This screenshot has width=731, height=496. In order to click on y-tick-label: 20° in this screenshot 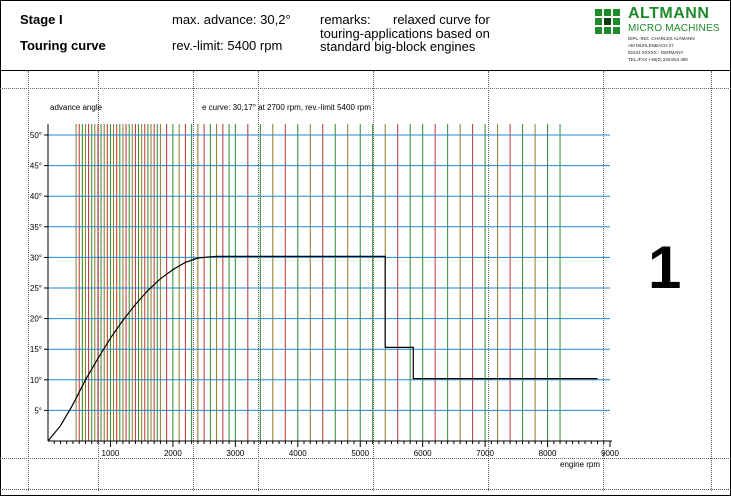, I will do `click(36, 319)`.